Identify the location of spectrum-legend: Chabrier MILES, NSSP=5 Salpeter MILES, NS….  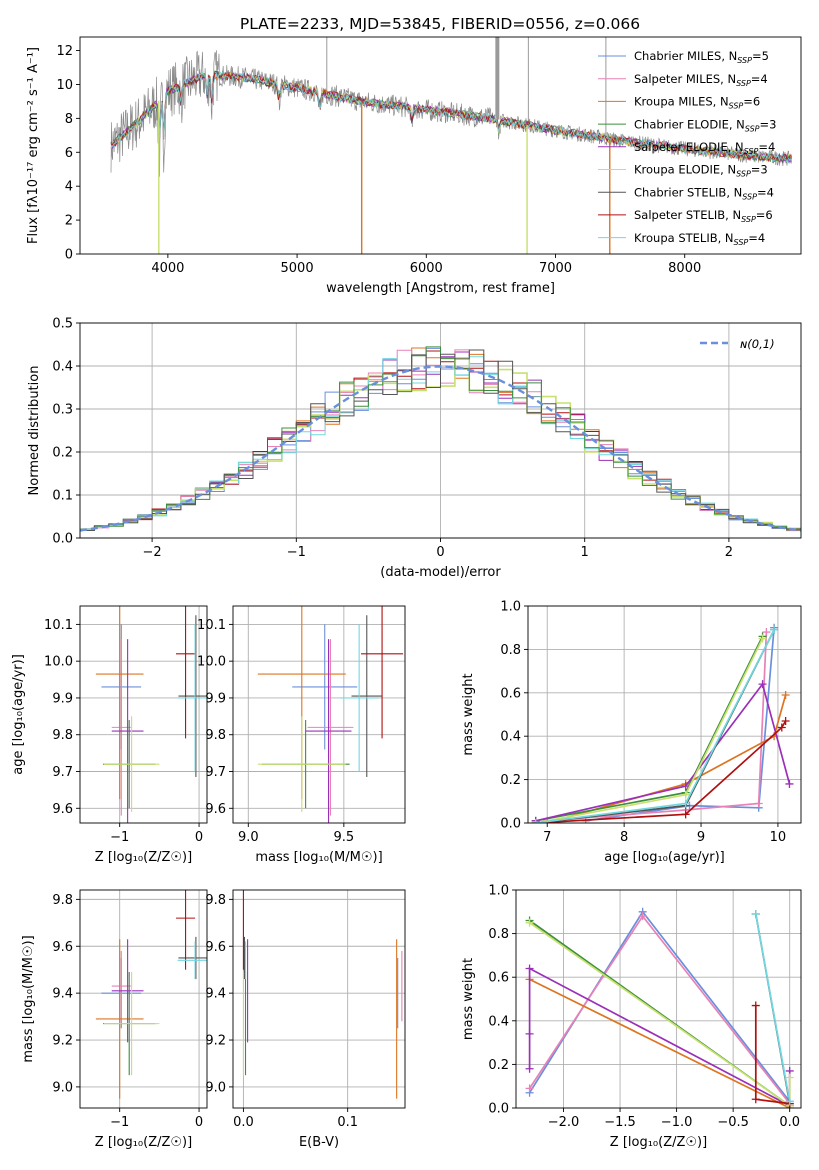
(687, 148).